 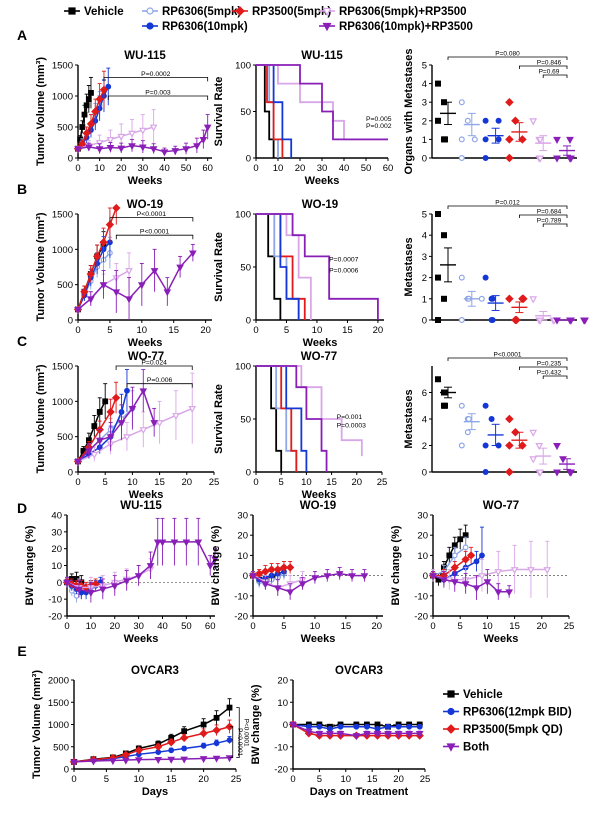 What do you see at coordinates (58, 681) in the screenshot?
I see `y-tick-label: 2000` at bounding box center [58, 681].